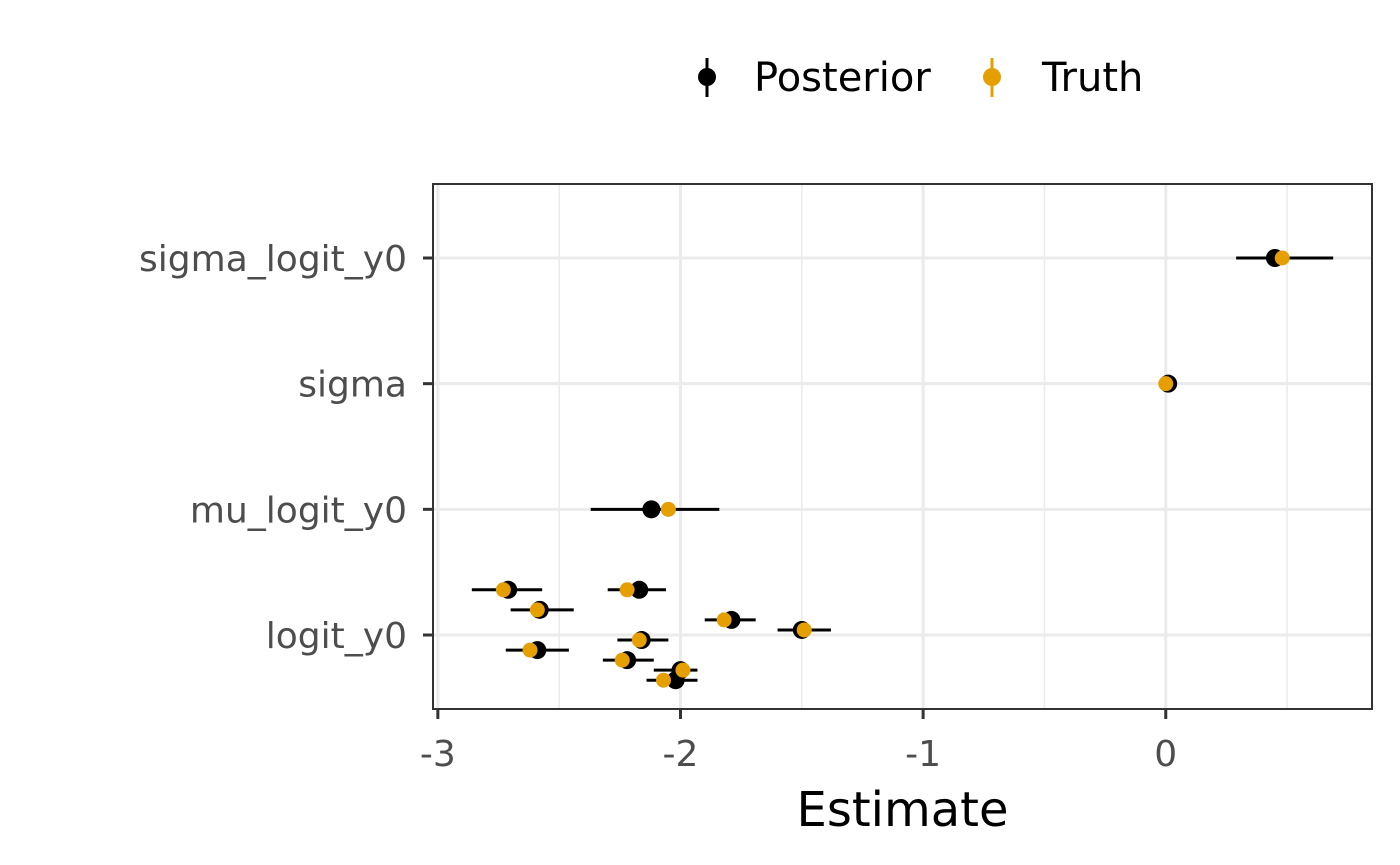 The width and height of the screenshot is (1400, 865). I want to click on legend-label-truth: Truth, so click(1092, 78).